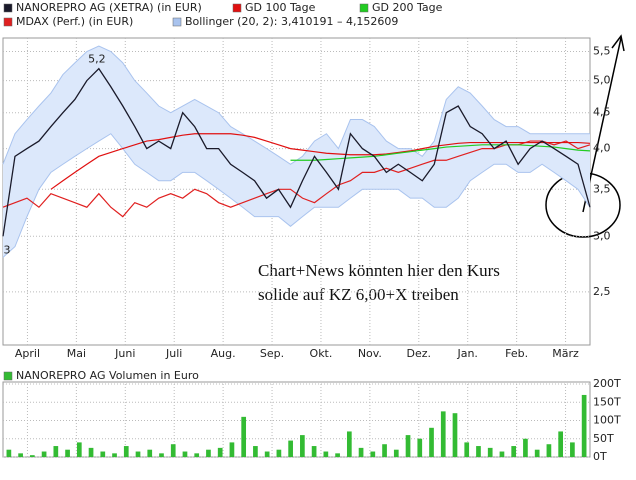 The image size is (636, 480). Describe the element at coordinates (321, 353) in the screenshot. I see `x-tick-label: Okt.` at that location.